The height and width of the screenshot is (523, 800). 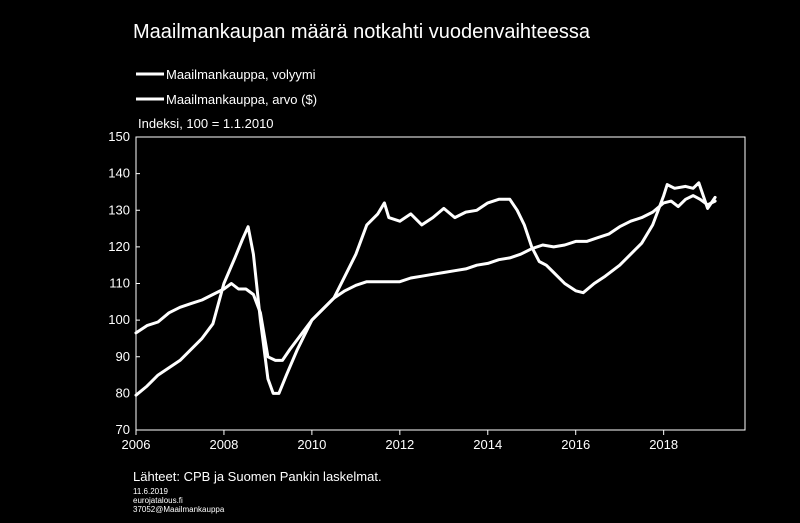 What do you see at coordinates (119, 136) in the screenshot?
I see `y-tick-label: 150` at bounding box center [119, 136].